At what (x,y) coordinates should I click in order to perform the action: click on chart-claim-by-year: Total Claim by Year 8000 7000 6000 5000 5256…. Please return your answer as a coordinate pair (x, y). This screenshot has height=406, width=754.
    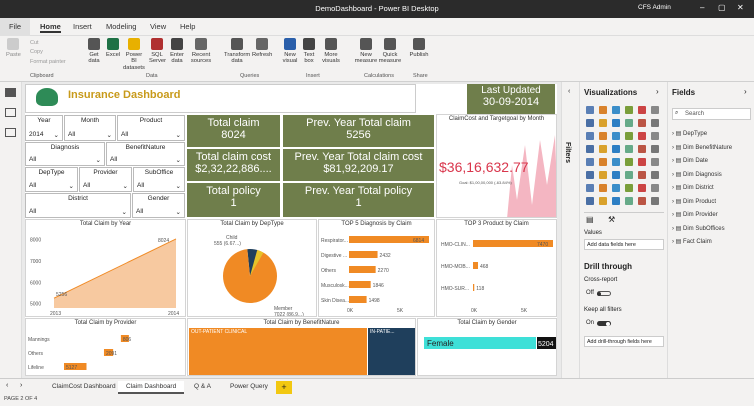
    Looking at the image, I should click on (105, 268).